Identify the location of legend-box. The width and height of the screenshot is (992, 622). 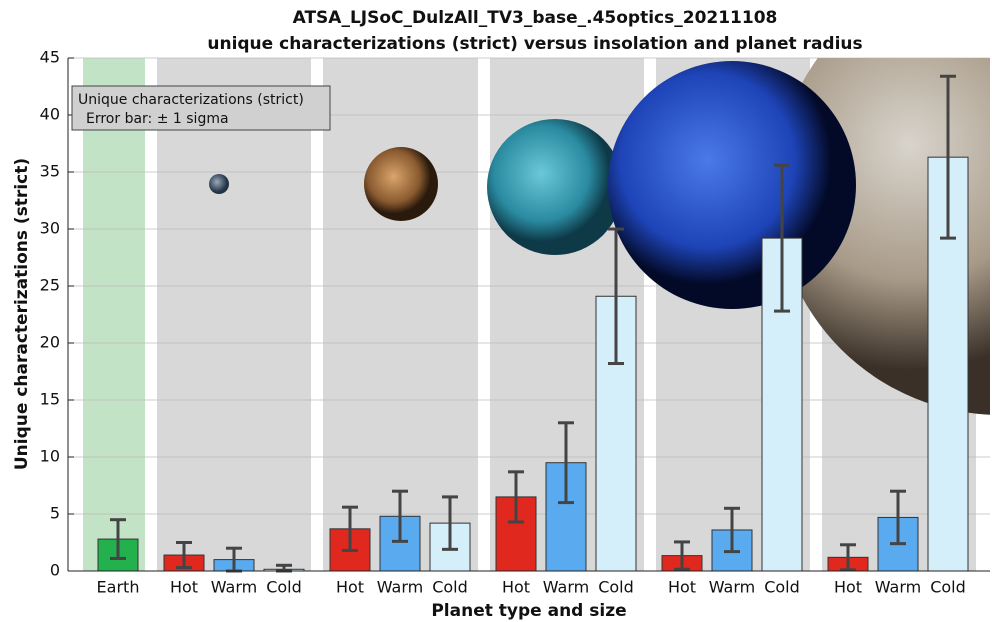
(201, 108).